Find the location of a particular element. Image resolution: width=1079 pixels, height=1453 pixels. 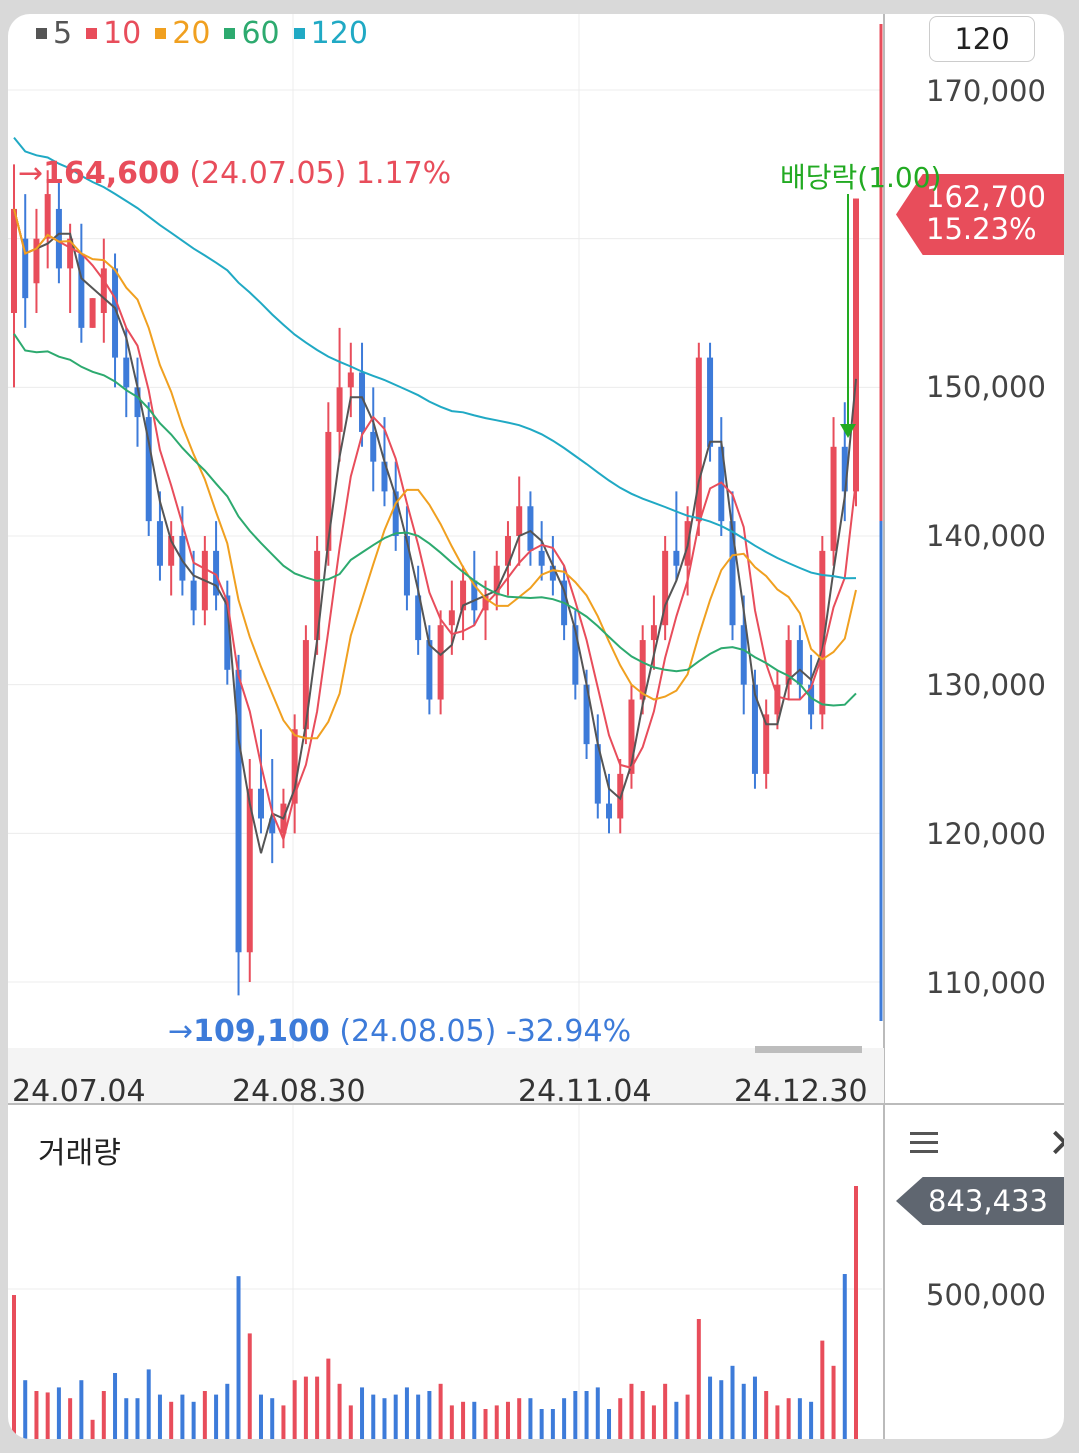

period-button: 120 is located at coordinates (982, 39).